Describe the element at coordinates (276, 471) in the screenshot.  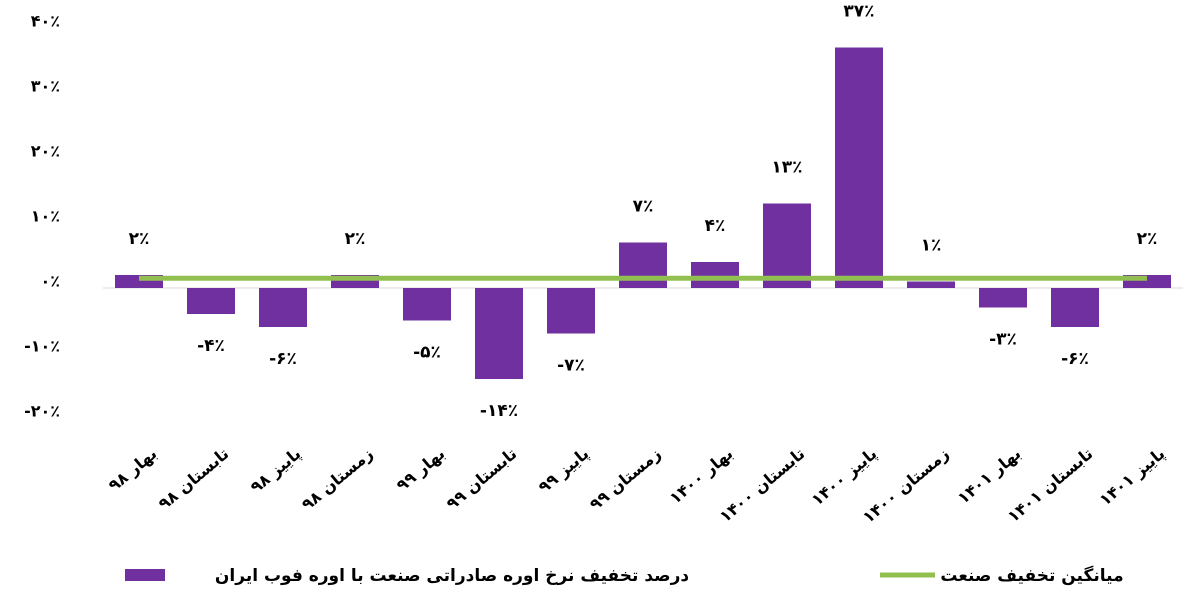
I see `x-tick-label: پاییز ۹۸` at that location.